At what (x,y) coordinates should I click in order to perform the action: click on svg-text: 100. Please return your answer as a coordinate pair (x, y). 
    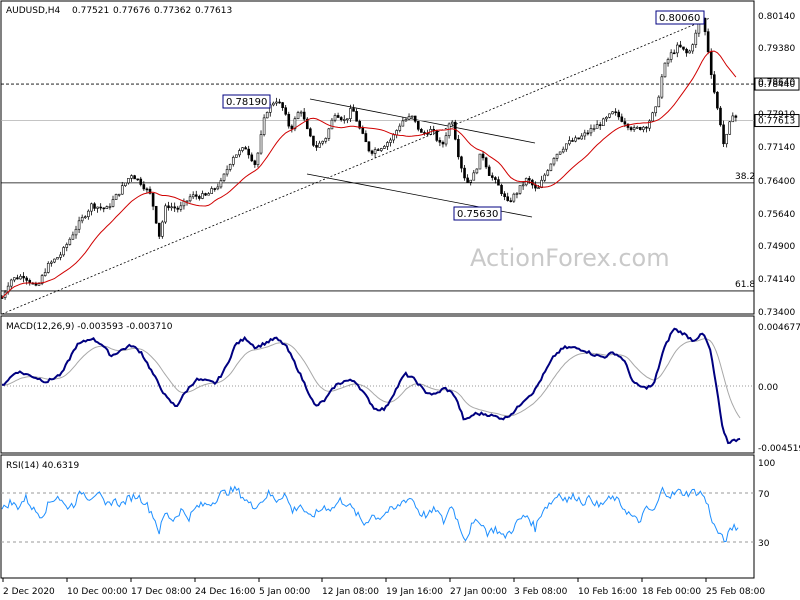
    Looking at the image, I should click on (766, 464).